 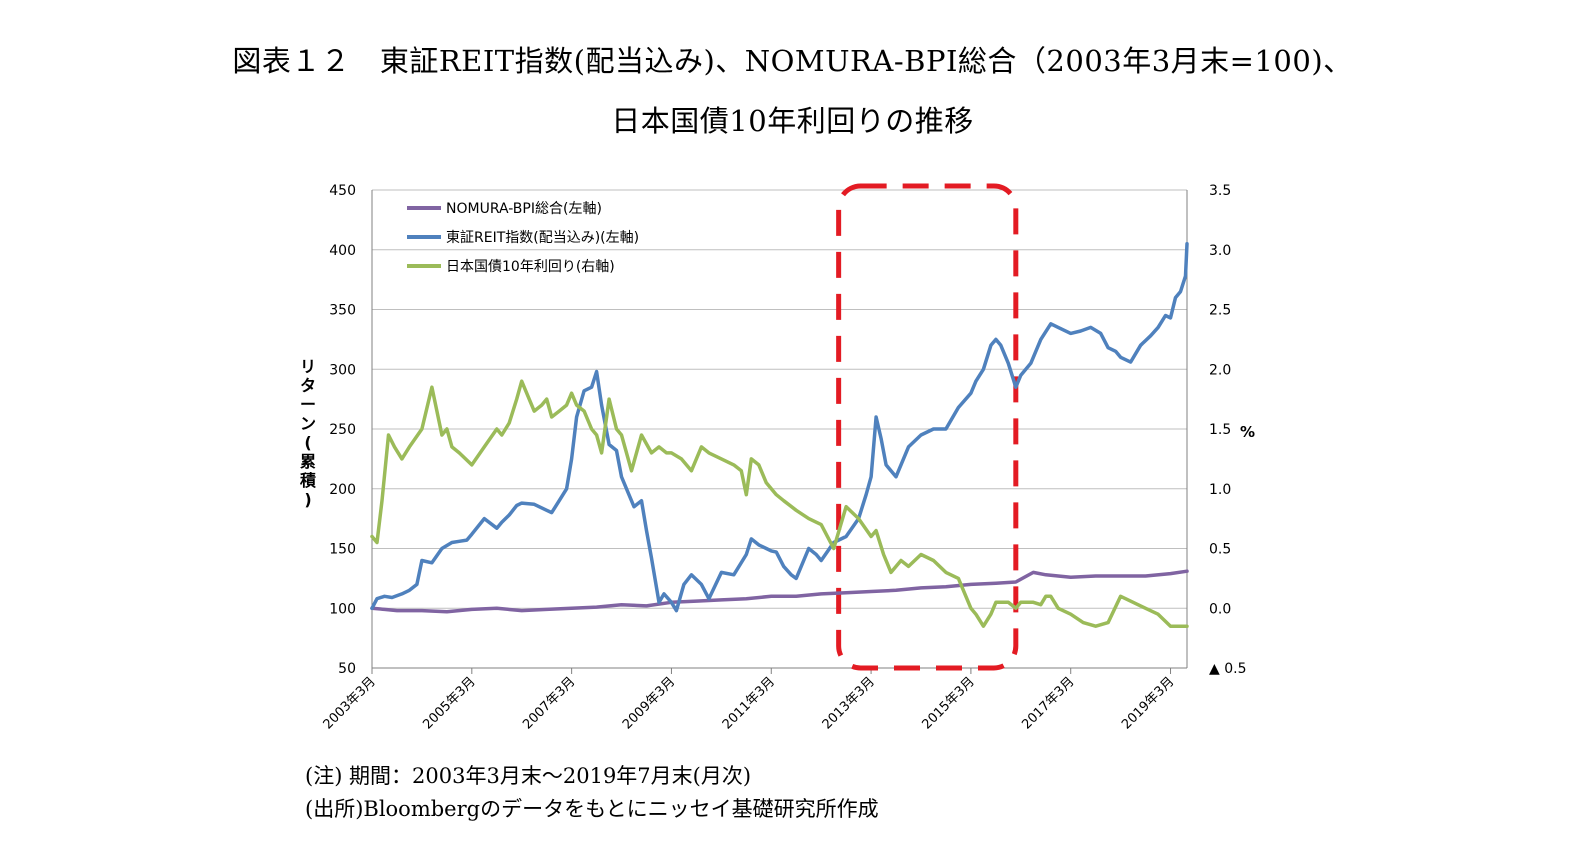 I want to click on x-tick-label: 2017年3月, so click(x=1048, y=703).